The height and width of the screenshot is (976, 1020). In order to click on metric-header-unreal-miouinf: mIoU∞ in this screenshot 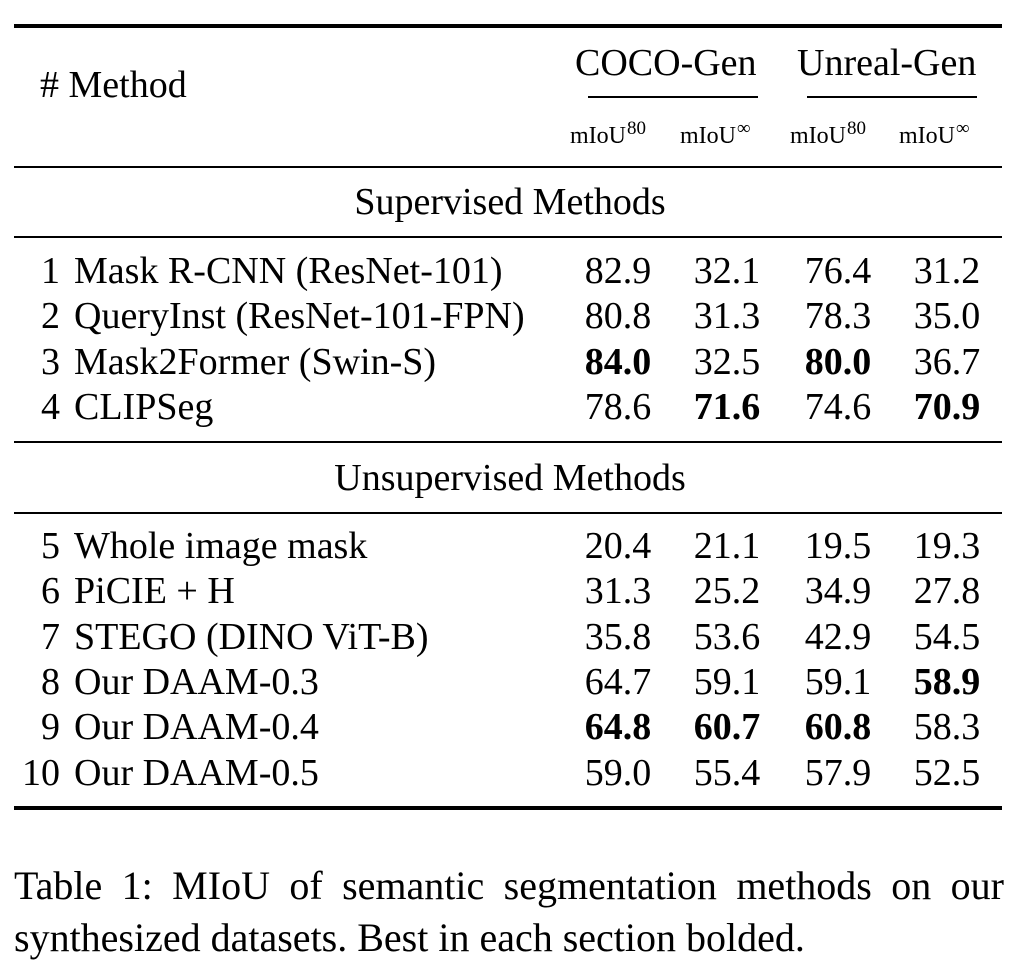, I will do `click(934, 133)`.